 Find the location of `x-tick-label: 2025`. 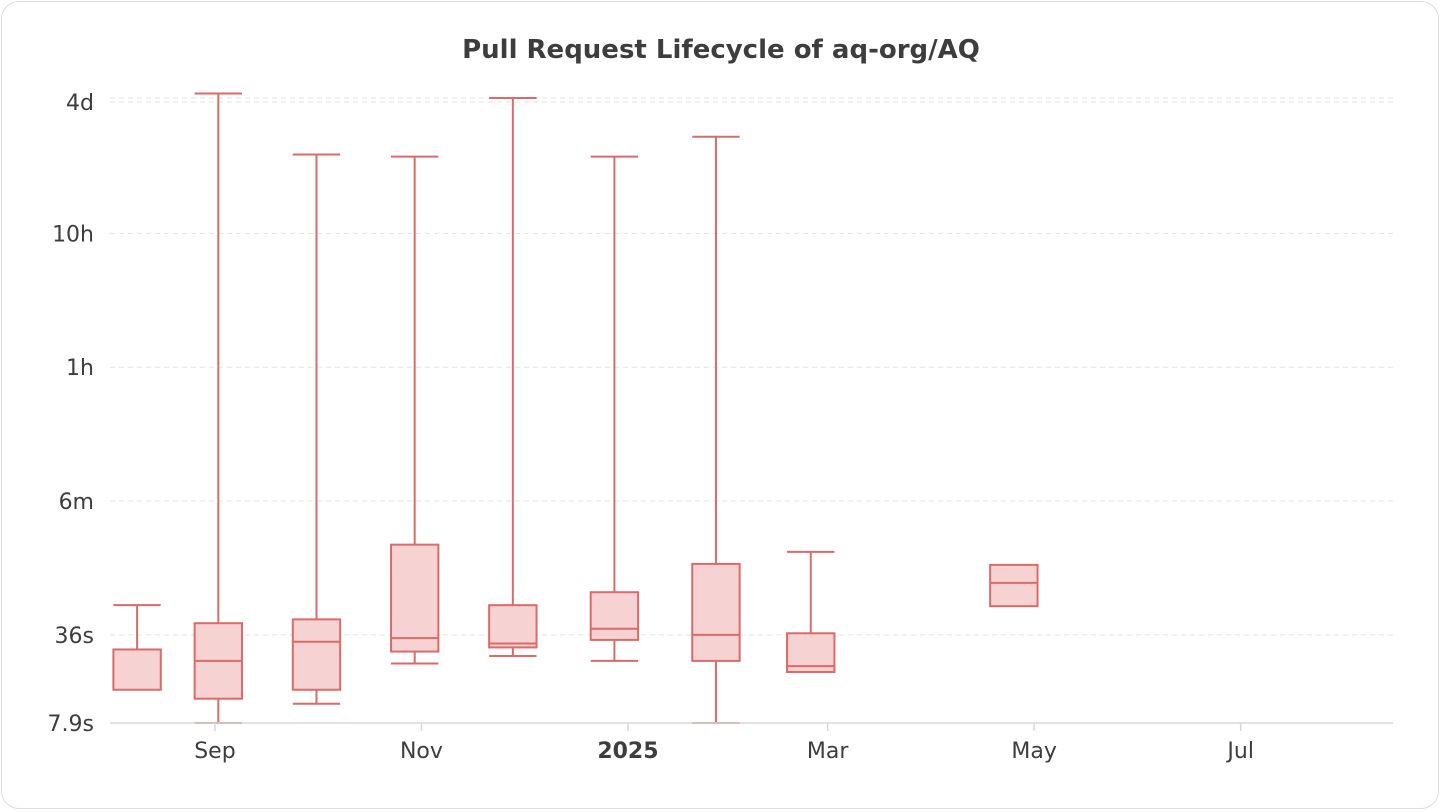

x-tick-label: 2025 is located at coordinates (627, 751).